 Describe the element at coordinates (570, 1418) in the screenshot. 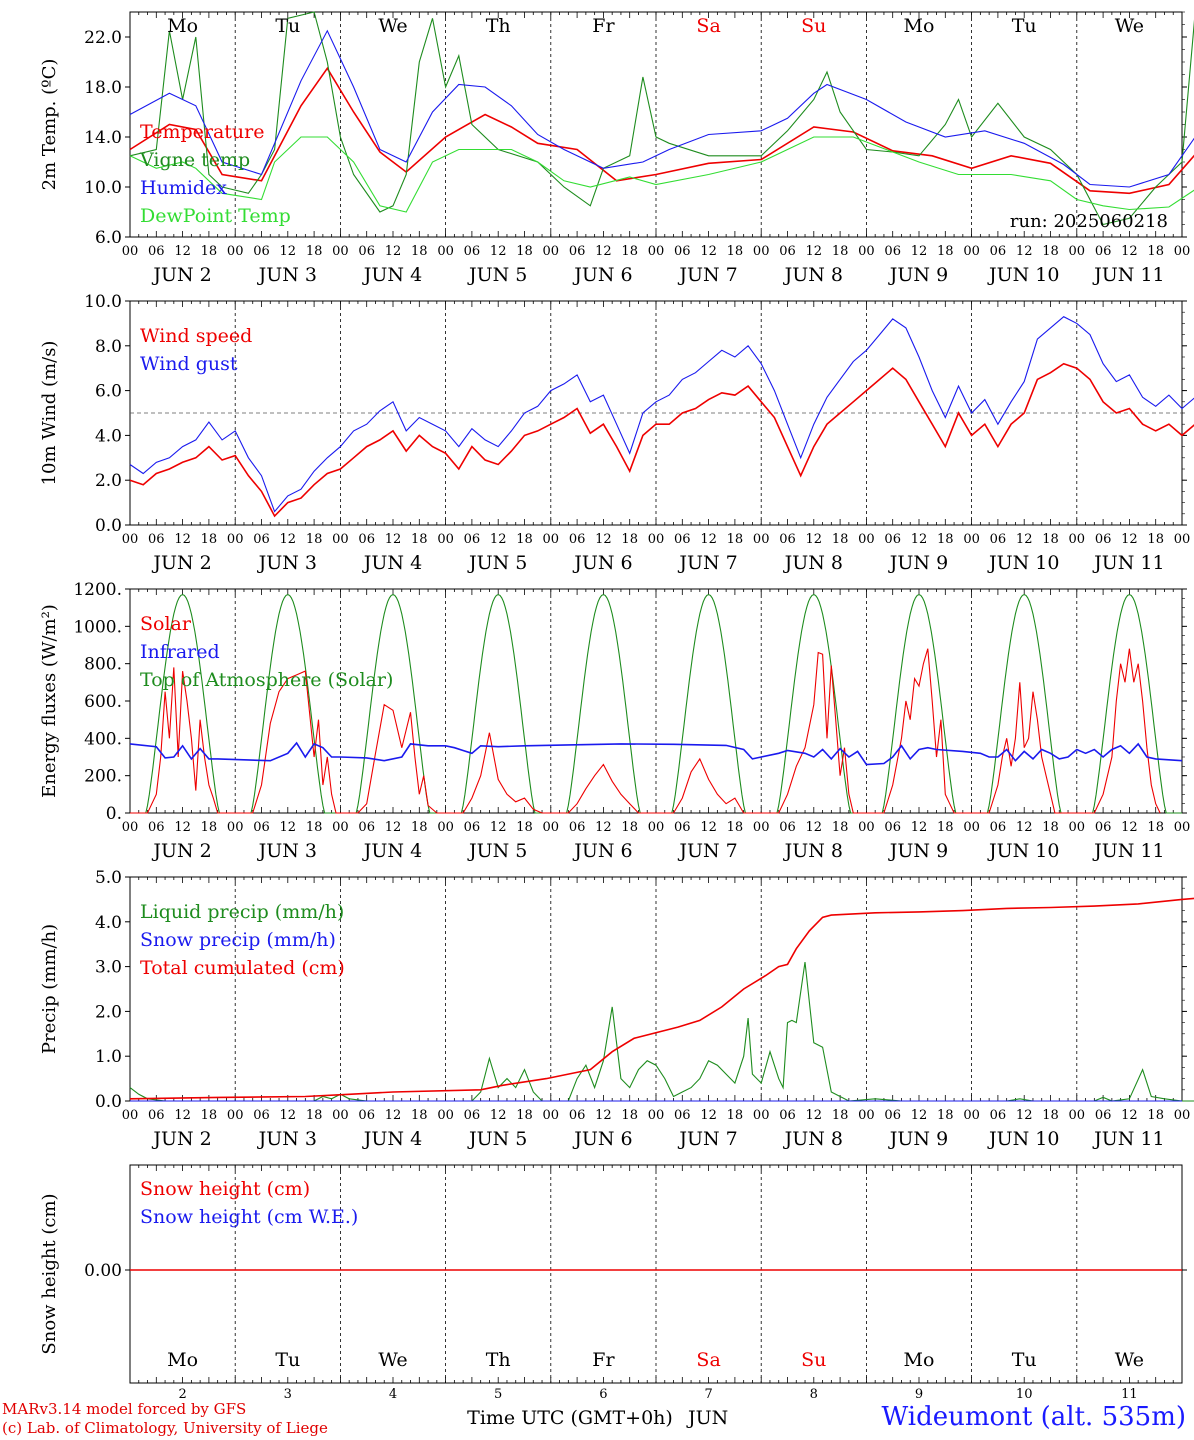

I see `x-axis-title: Time UTC (GMT+0h)` at that location.